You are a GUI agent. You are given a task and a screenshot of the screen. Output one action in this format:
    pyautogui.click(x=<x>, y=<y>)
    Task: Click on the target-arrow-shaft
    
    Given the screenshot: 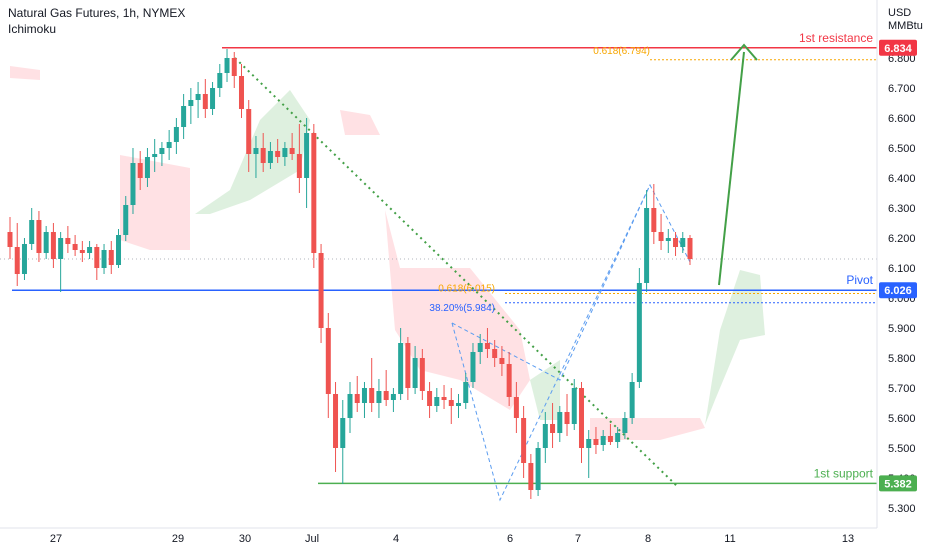 What is the action you would take?
    pyautogui.click(x=731, y=168)
    